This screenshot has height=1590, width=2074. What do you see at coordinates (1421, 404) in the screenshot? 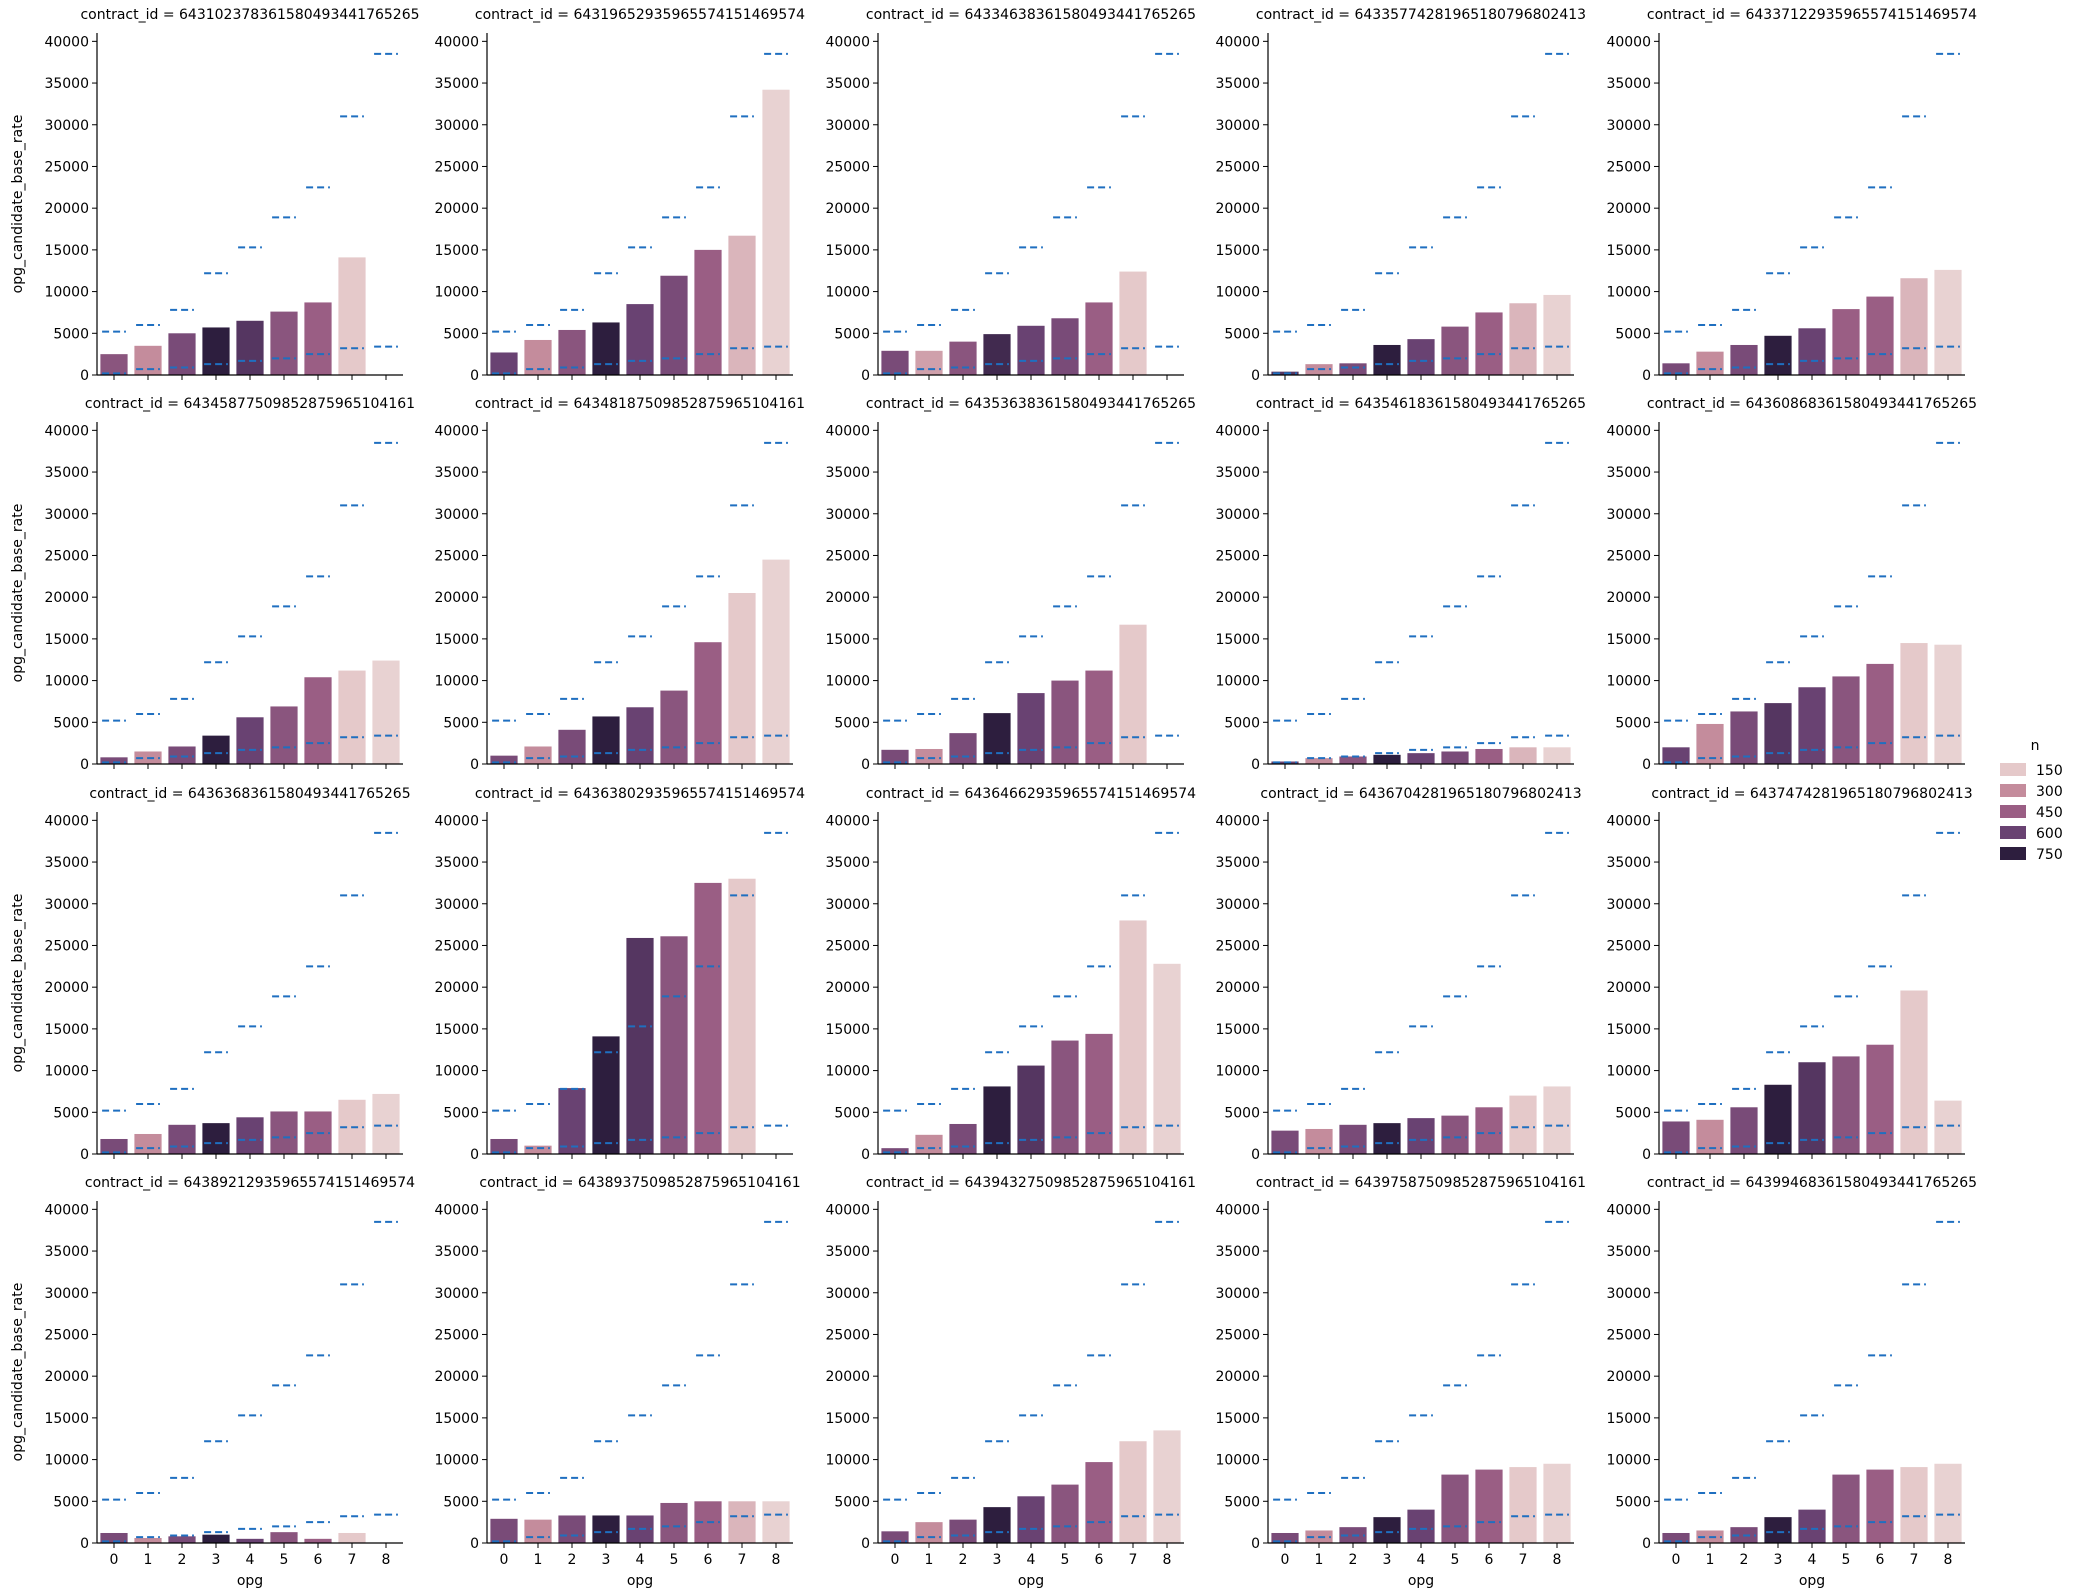
I see `panel-title: contract_id = 64354618361580493441765265` at bounding box center [1421, 404].